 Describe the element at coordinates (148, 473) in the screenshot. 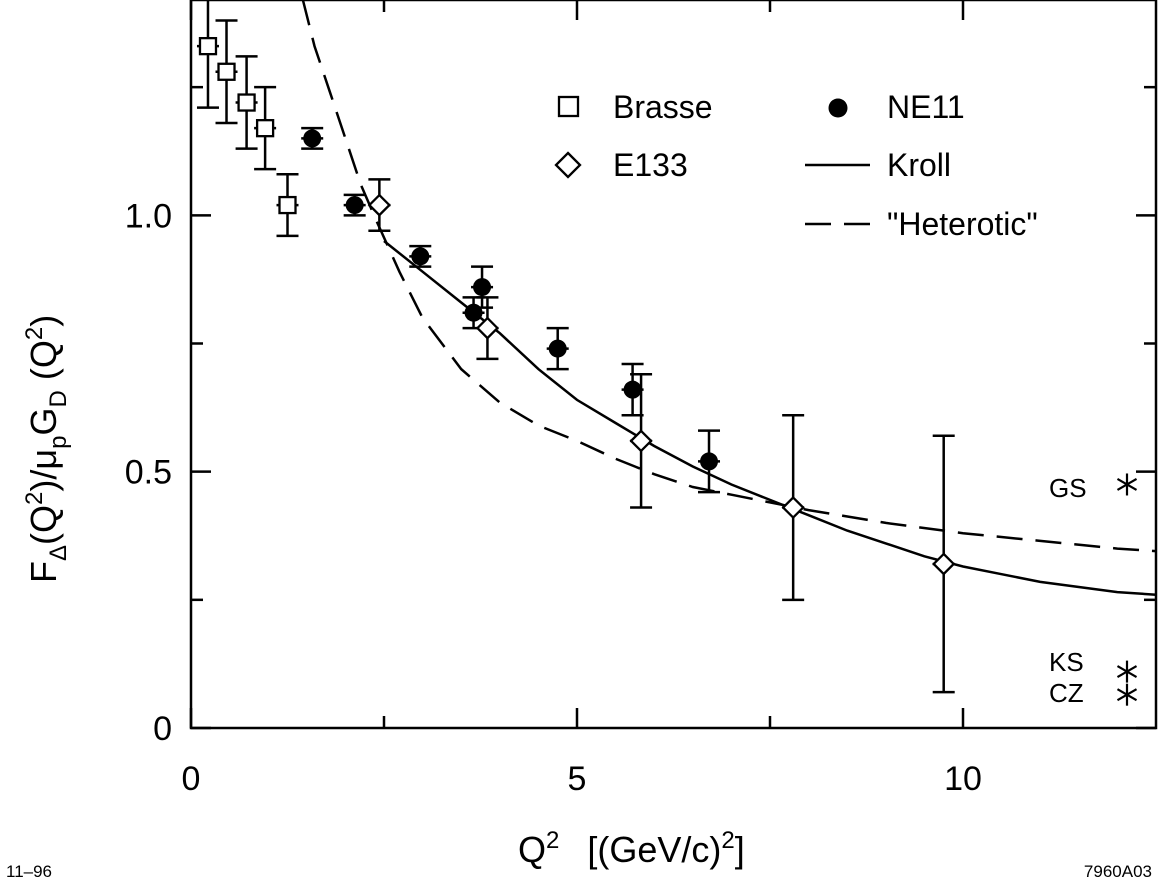

I see `y-tick-label: 0.5` at that location.